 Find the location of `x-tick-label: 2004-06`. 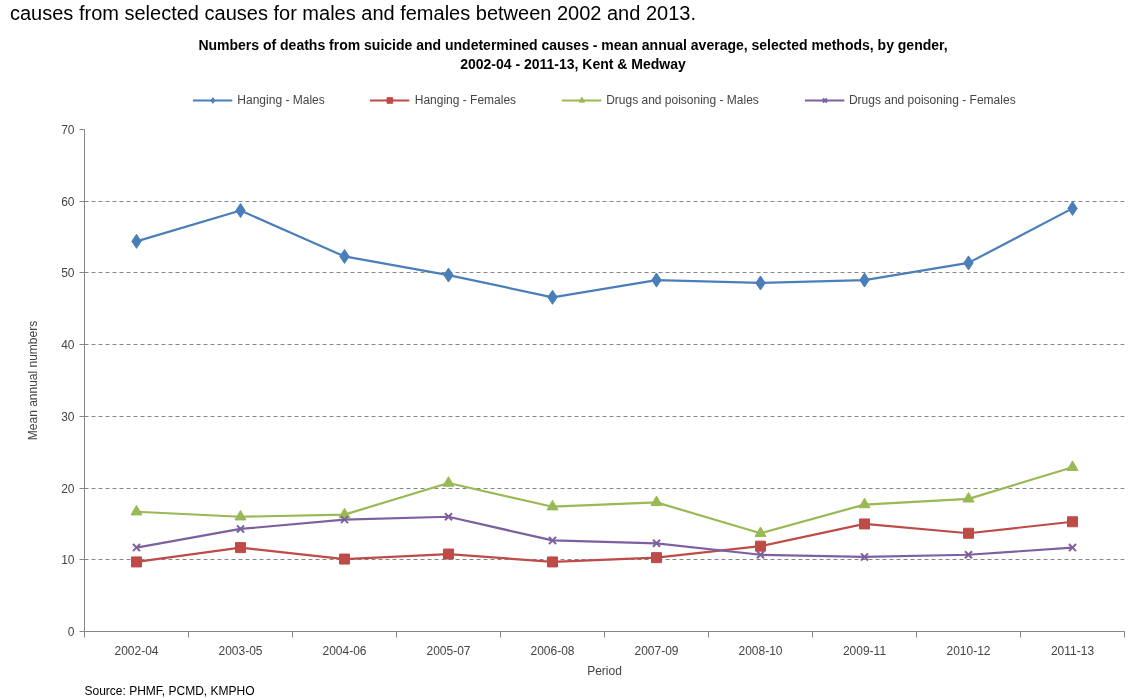

x-tick-label: 2004-06 is located at coordinates (344, 650).